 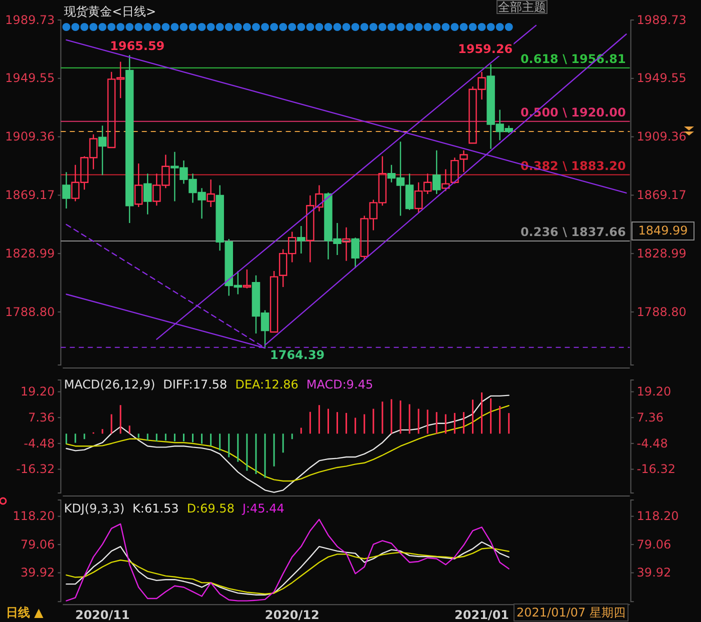 I want to click on text: DIFF:17.58, so click(x=195, y=384).